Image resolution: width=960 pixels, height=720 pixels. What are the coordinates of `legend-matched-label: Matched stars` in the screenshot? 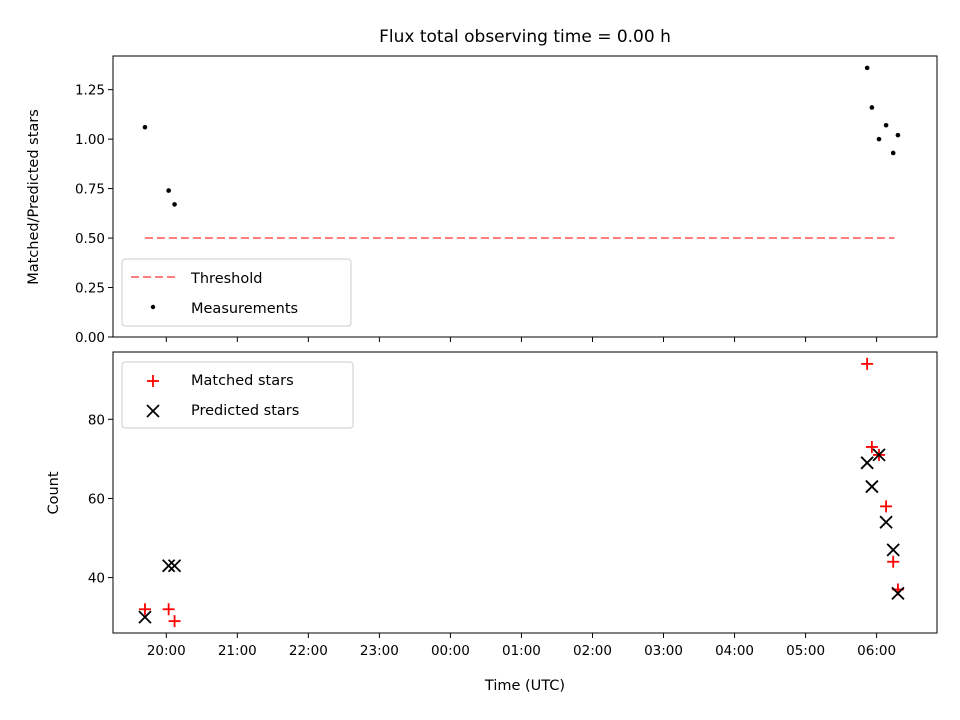 It's located at (242, 381).